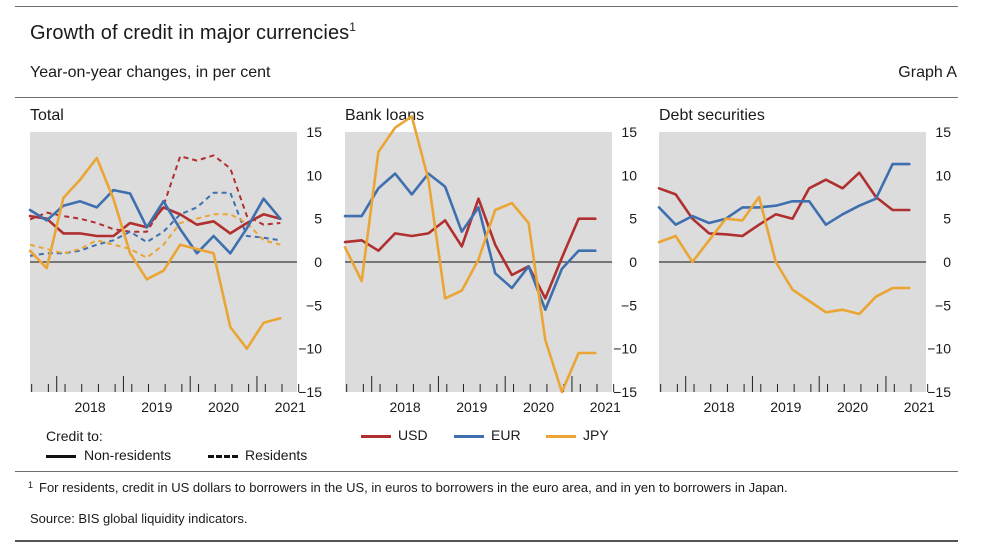 The image size is (991, 550). Describe the element at coordinates (413, 435) in the screenshot. I see `legend-usd: USD` at that location.